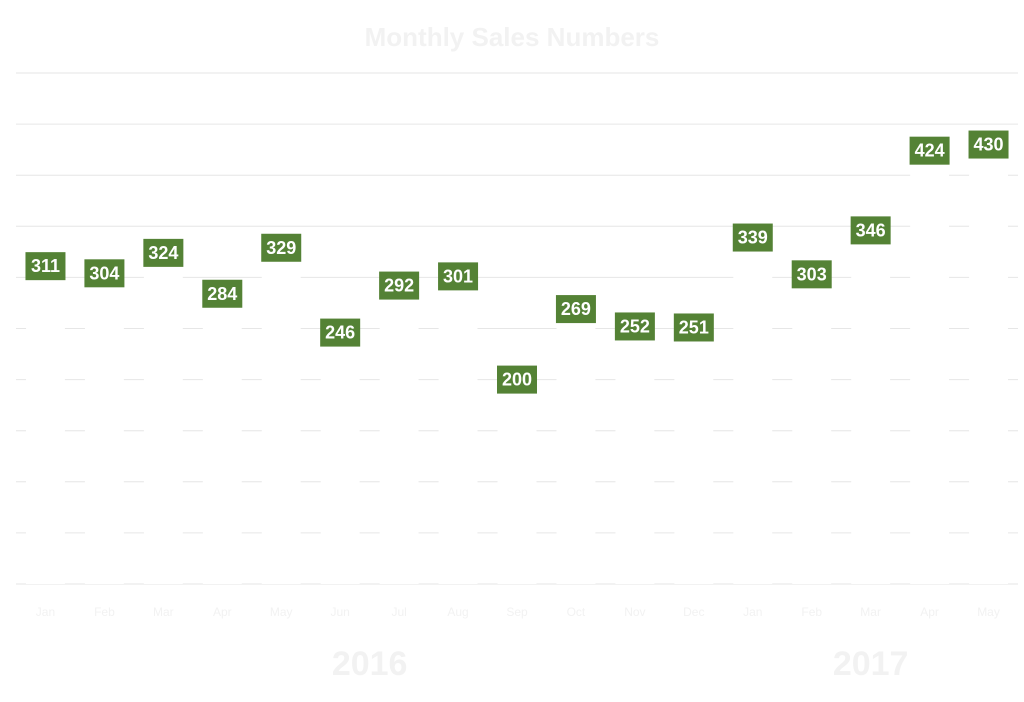  Describe the element at coordinates (398, 612) in the screenshot. I see `x-tick-label: Jul` at that location.